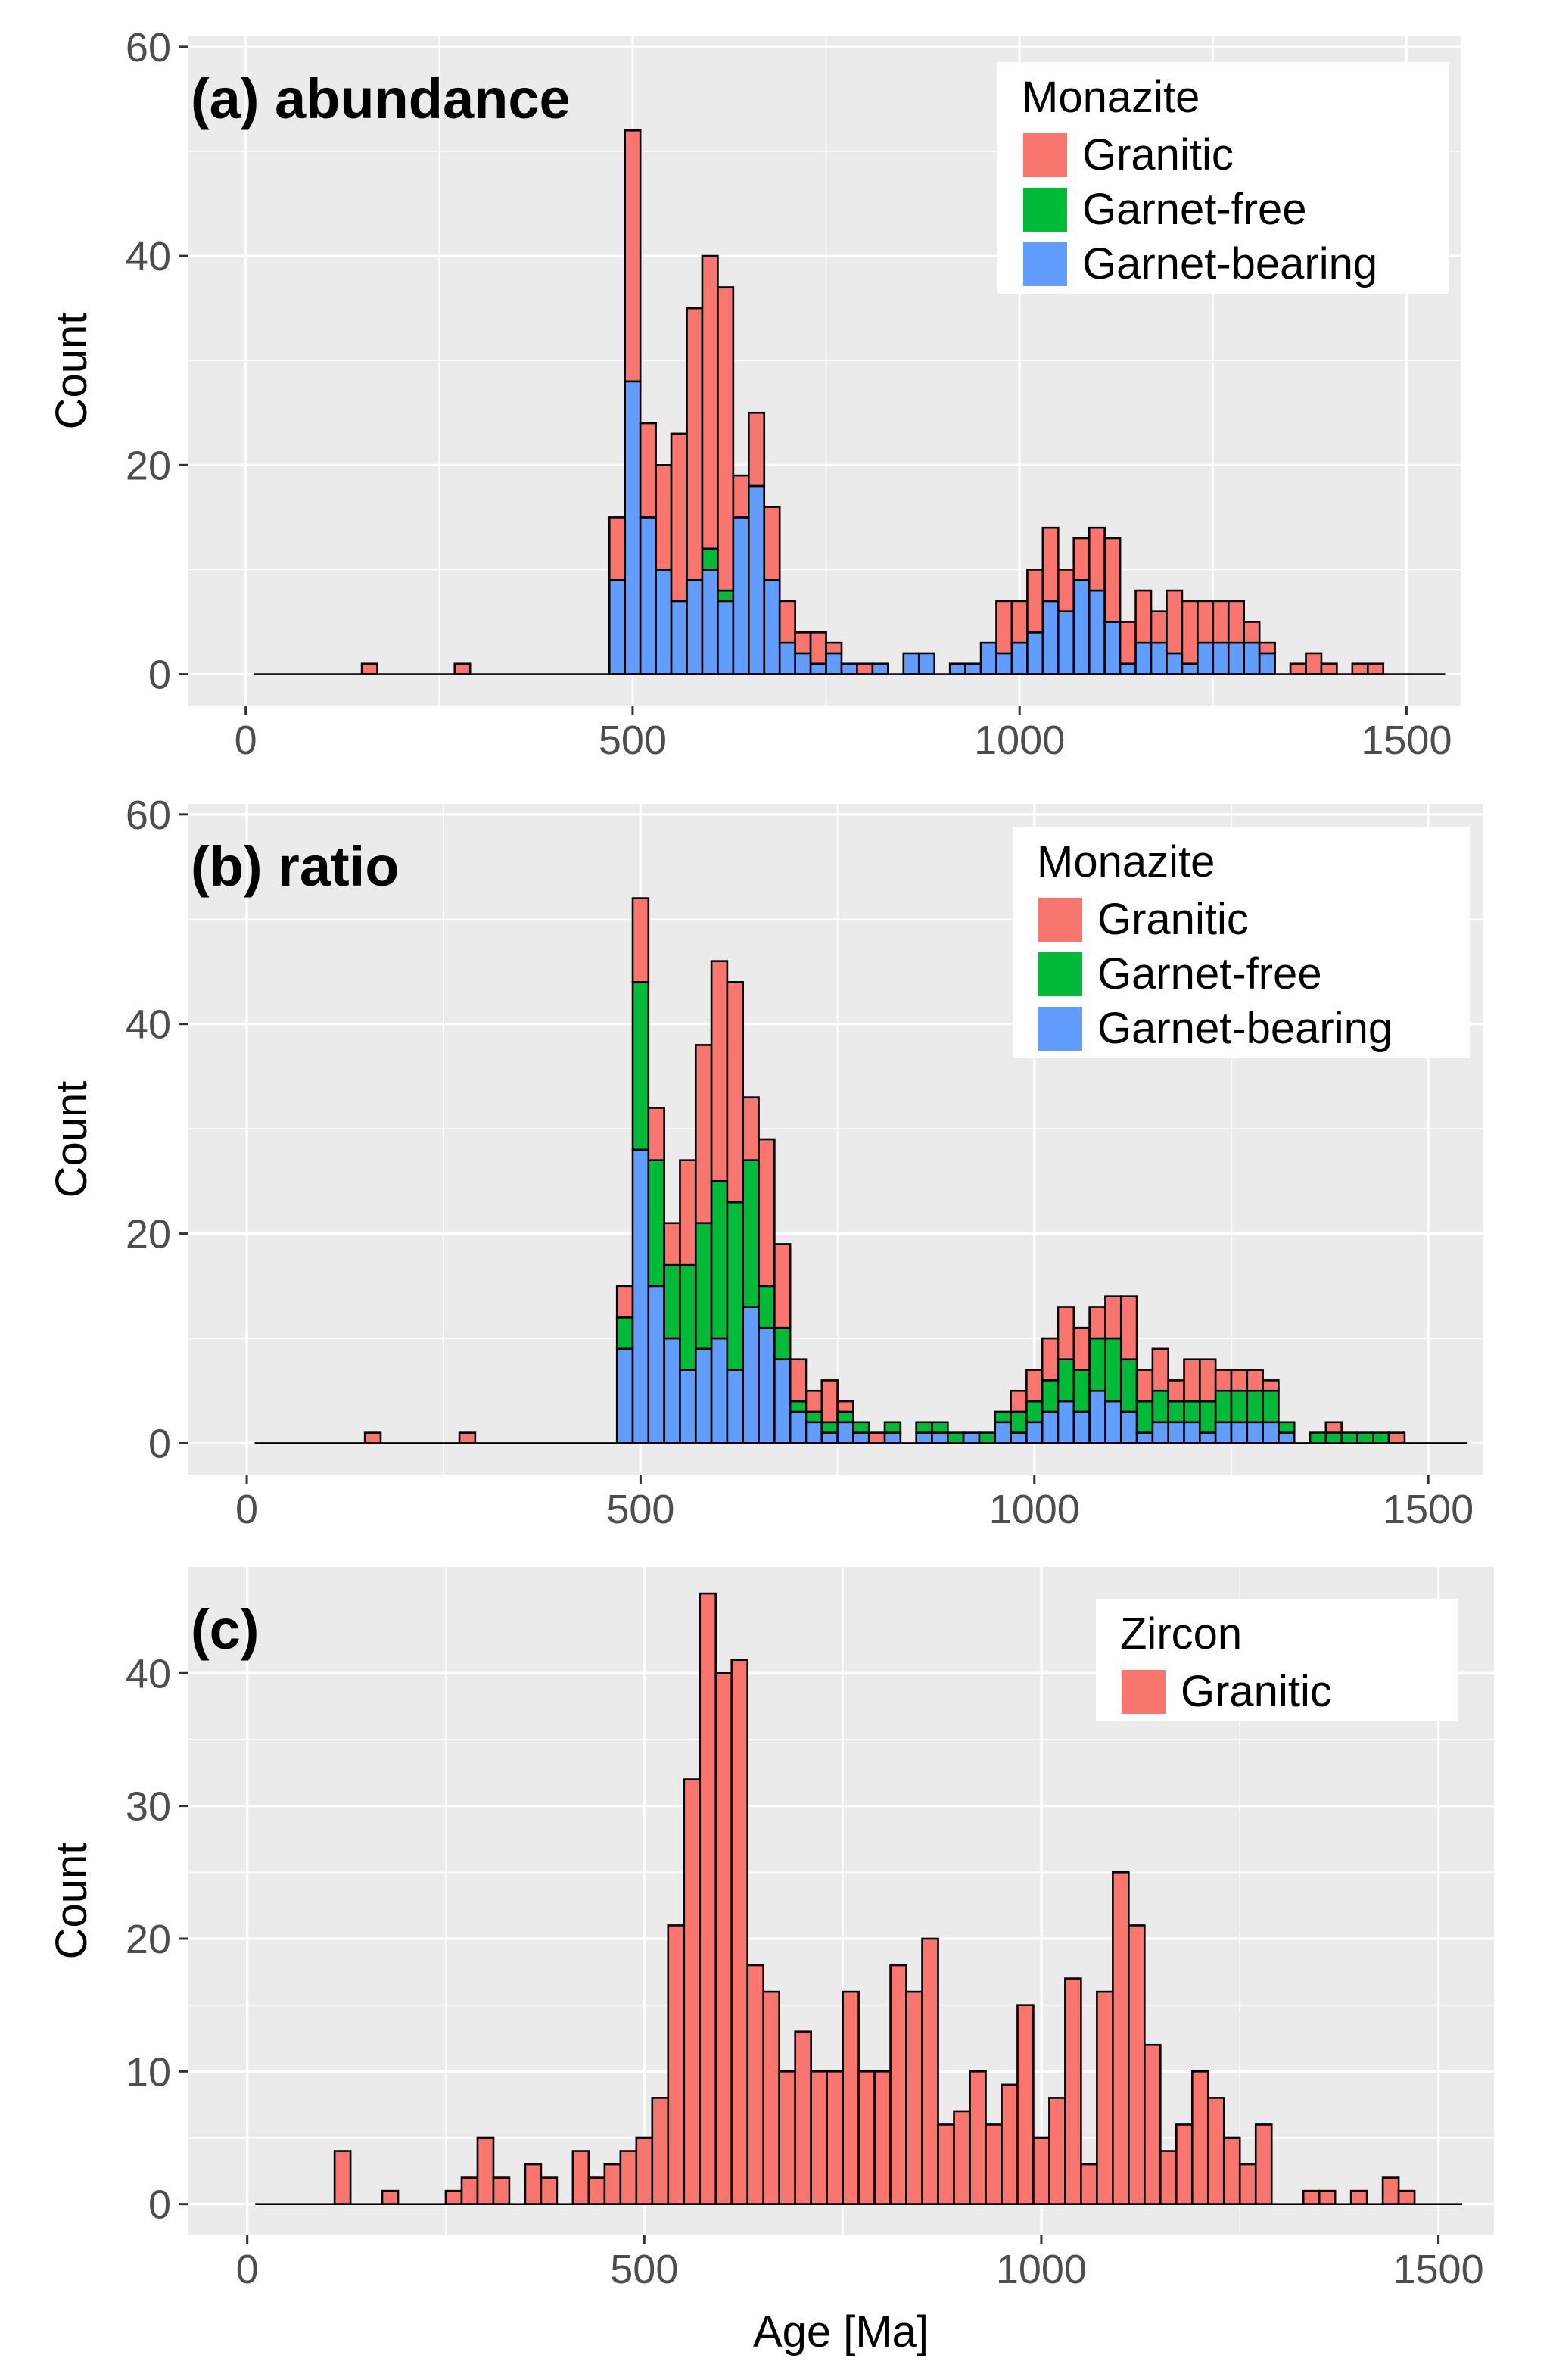 The image size is (1553, 2380). What do you see at coordinates (148, 465) in the screenshot?
I see `y-tick-label: 20` at bounding box center [148, 465].